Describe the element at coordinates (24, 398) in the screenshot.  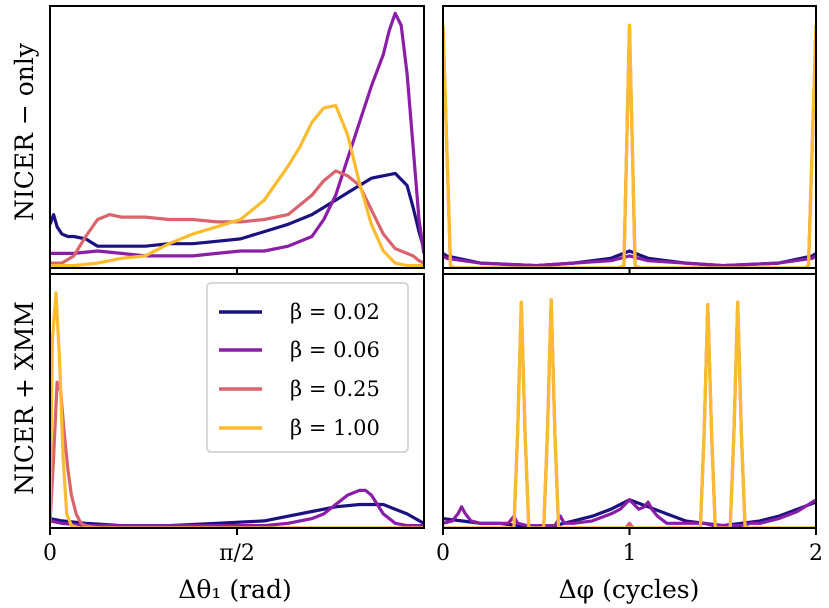
I see `row-label-bottom: NICER + XMM` at that location.